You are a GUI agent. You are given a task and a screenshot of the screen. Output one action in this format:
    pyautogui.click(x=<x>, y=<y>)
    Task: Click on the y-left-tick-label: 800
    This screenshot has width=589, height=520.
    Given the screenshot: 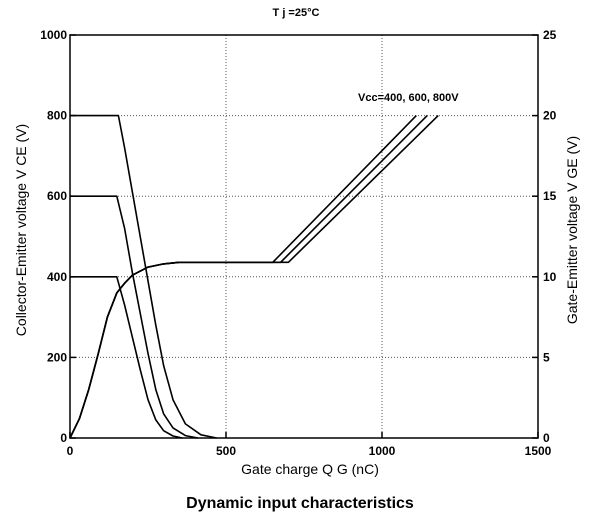 What is the action you would take?
    pyautogui.click(x=57, y=116)
    